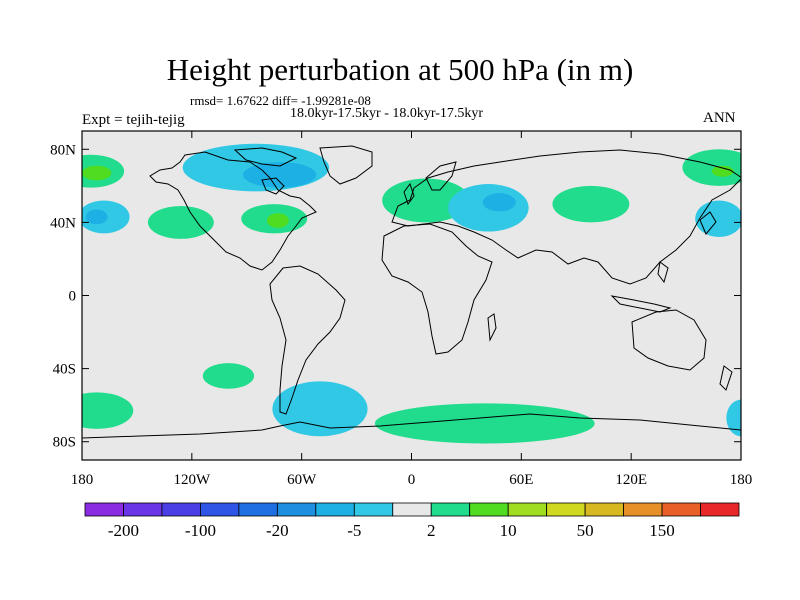  What do you see at coordinates (346, 165) in the screenshot?
I see `coastline-greenland` at bounding box center [346, 165].